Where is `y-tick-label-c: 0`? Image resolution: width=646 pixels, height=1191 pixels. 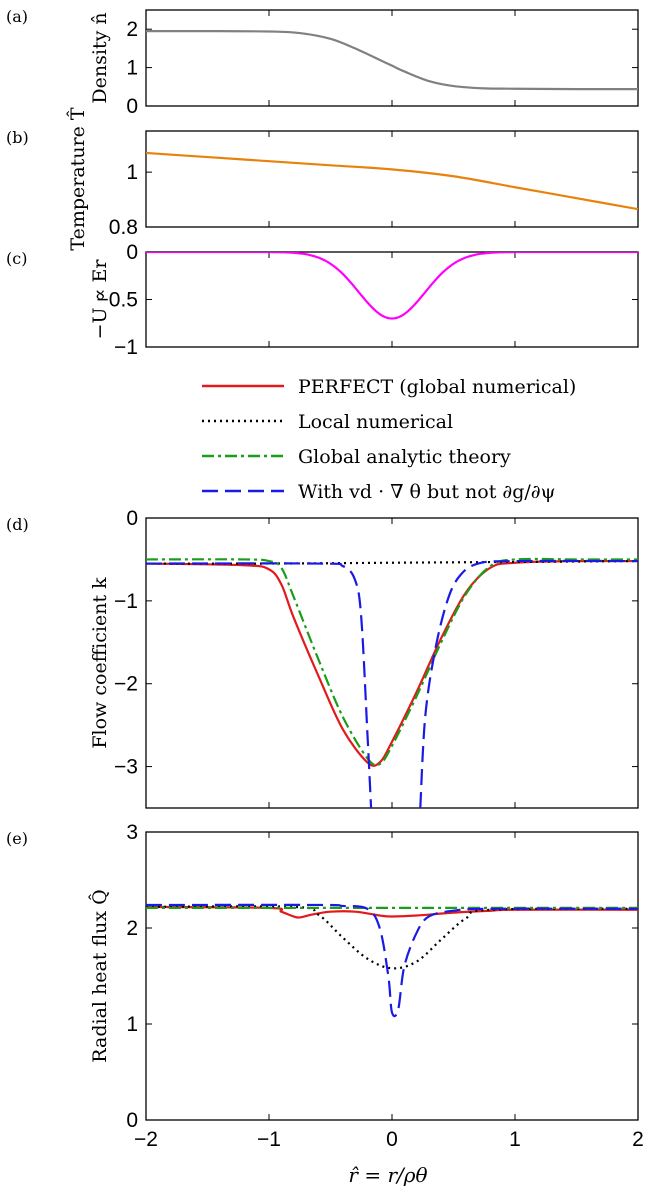 y-tick-label-c: 0 is located at coordinates (132, 252).